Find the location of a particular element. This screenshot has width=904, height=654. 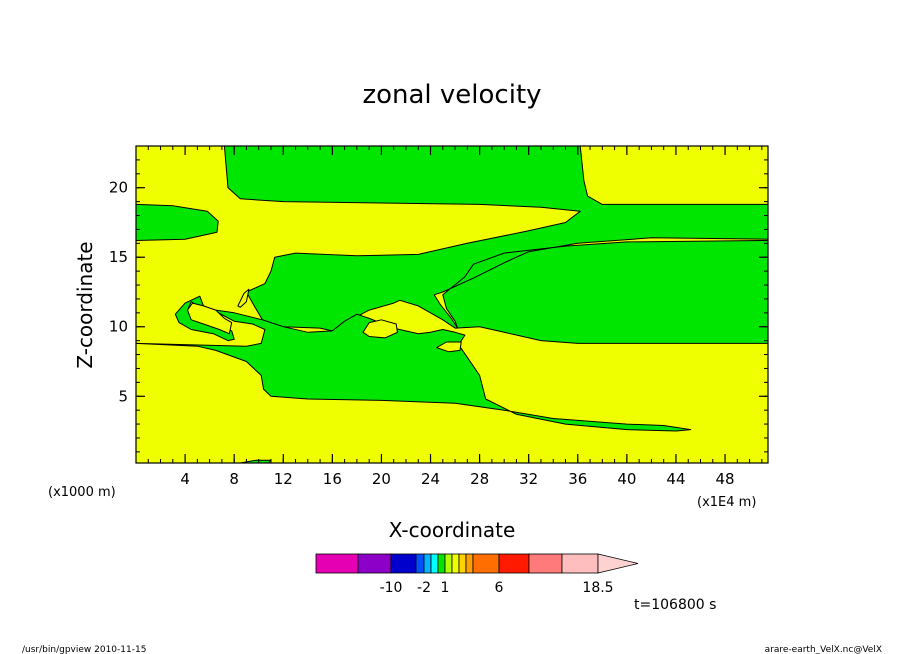

x-tick-label: 8 is located at coordinates (234, 479).